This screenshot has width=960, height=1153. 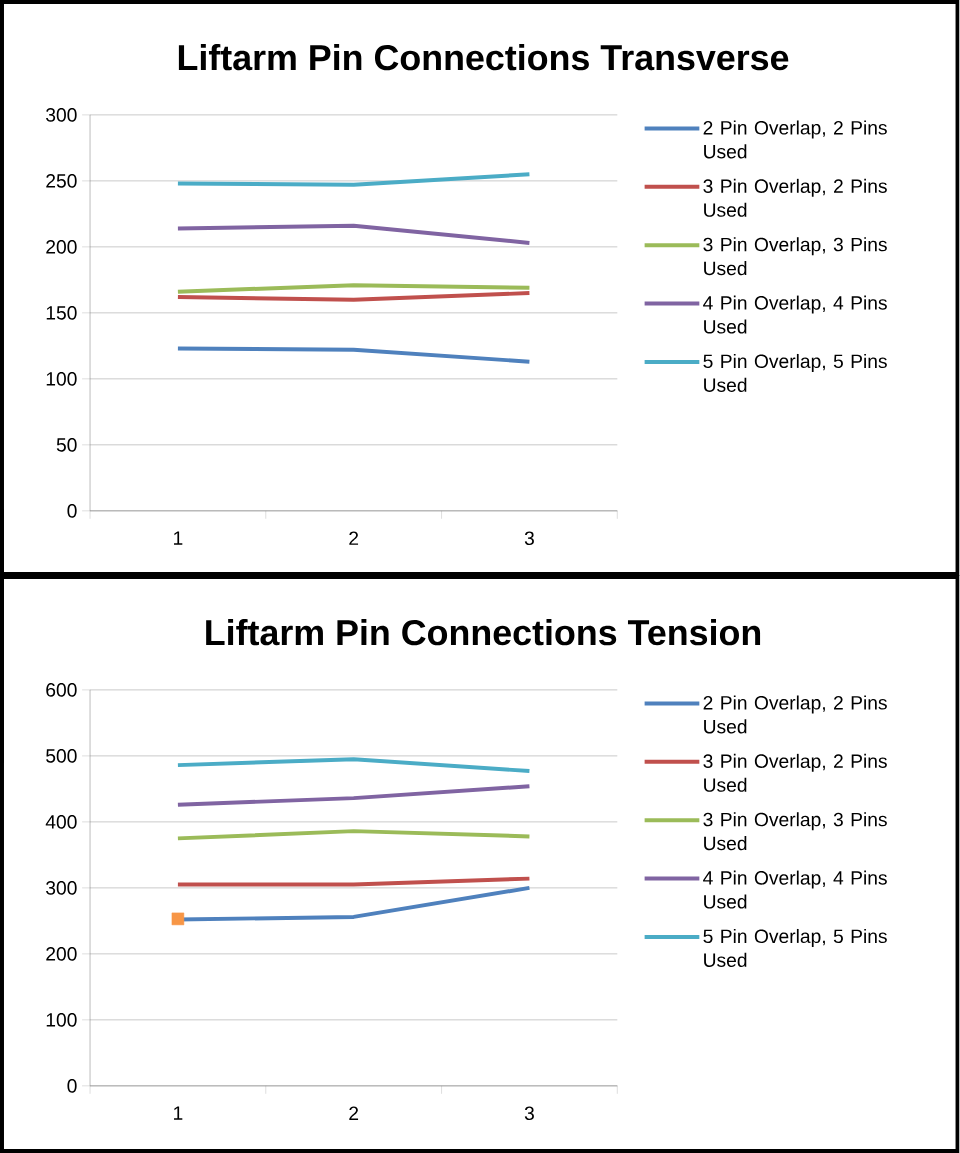 I want to click on y-tick-label: 400, so click(x=61, y=822).